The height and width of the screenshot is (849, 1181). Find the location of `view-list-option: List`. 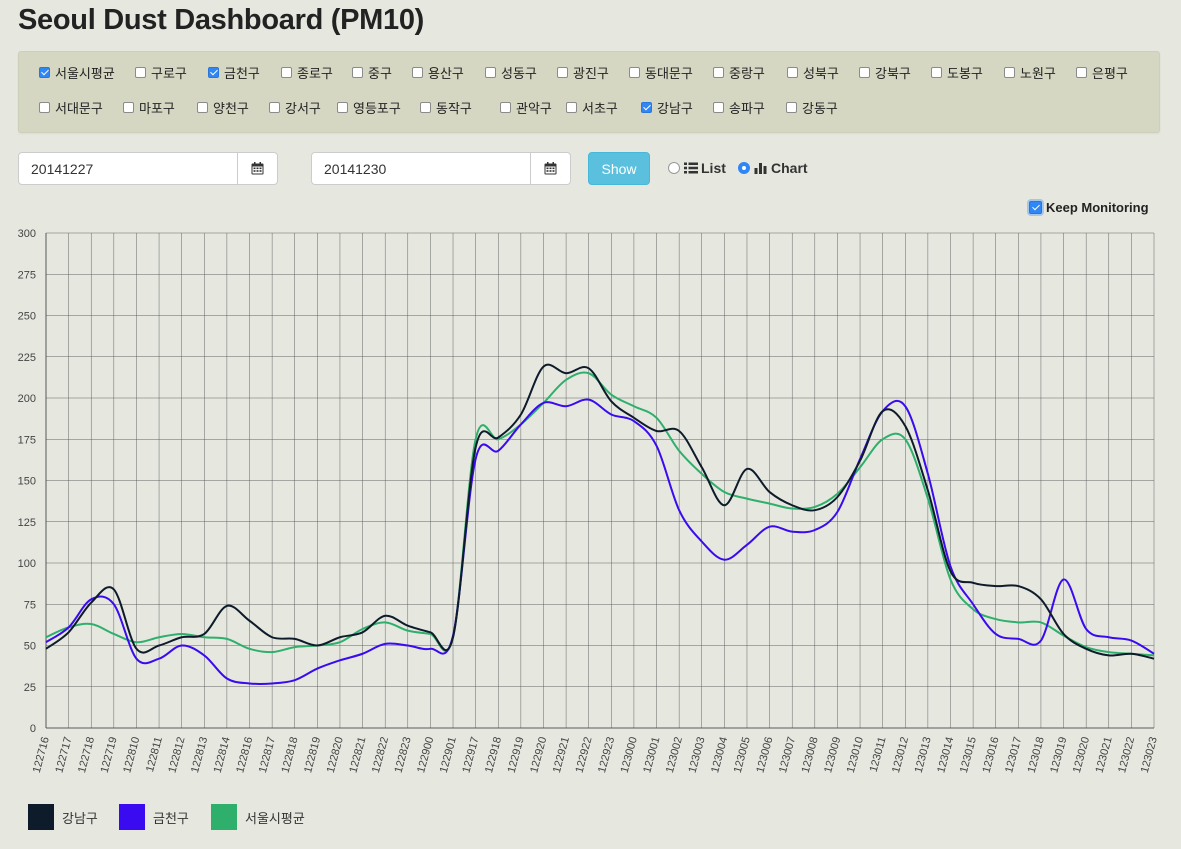

view-list-option: List is located at coordinates (697, 168).